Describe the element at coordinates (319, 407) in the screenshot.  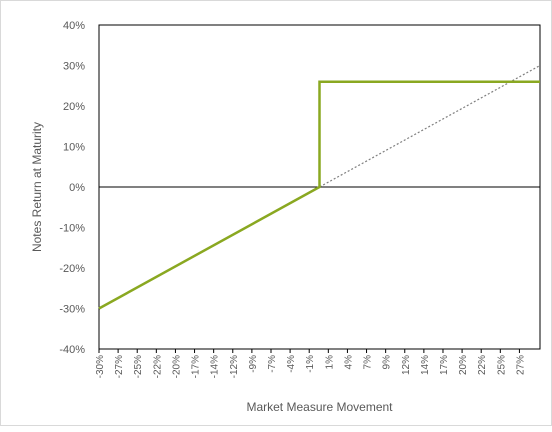
I see `x-axis-label: Market Measure Movement` at that location.